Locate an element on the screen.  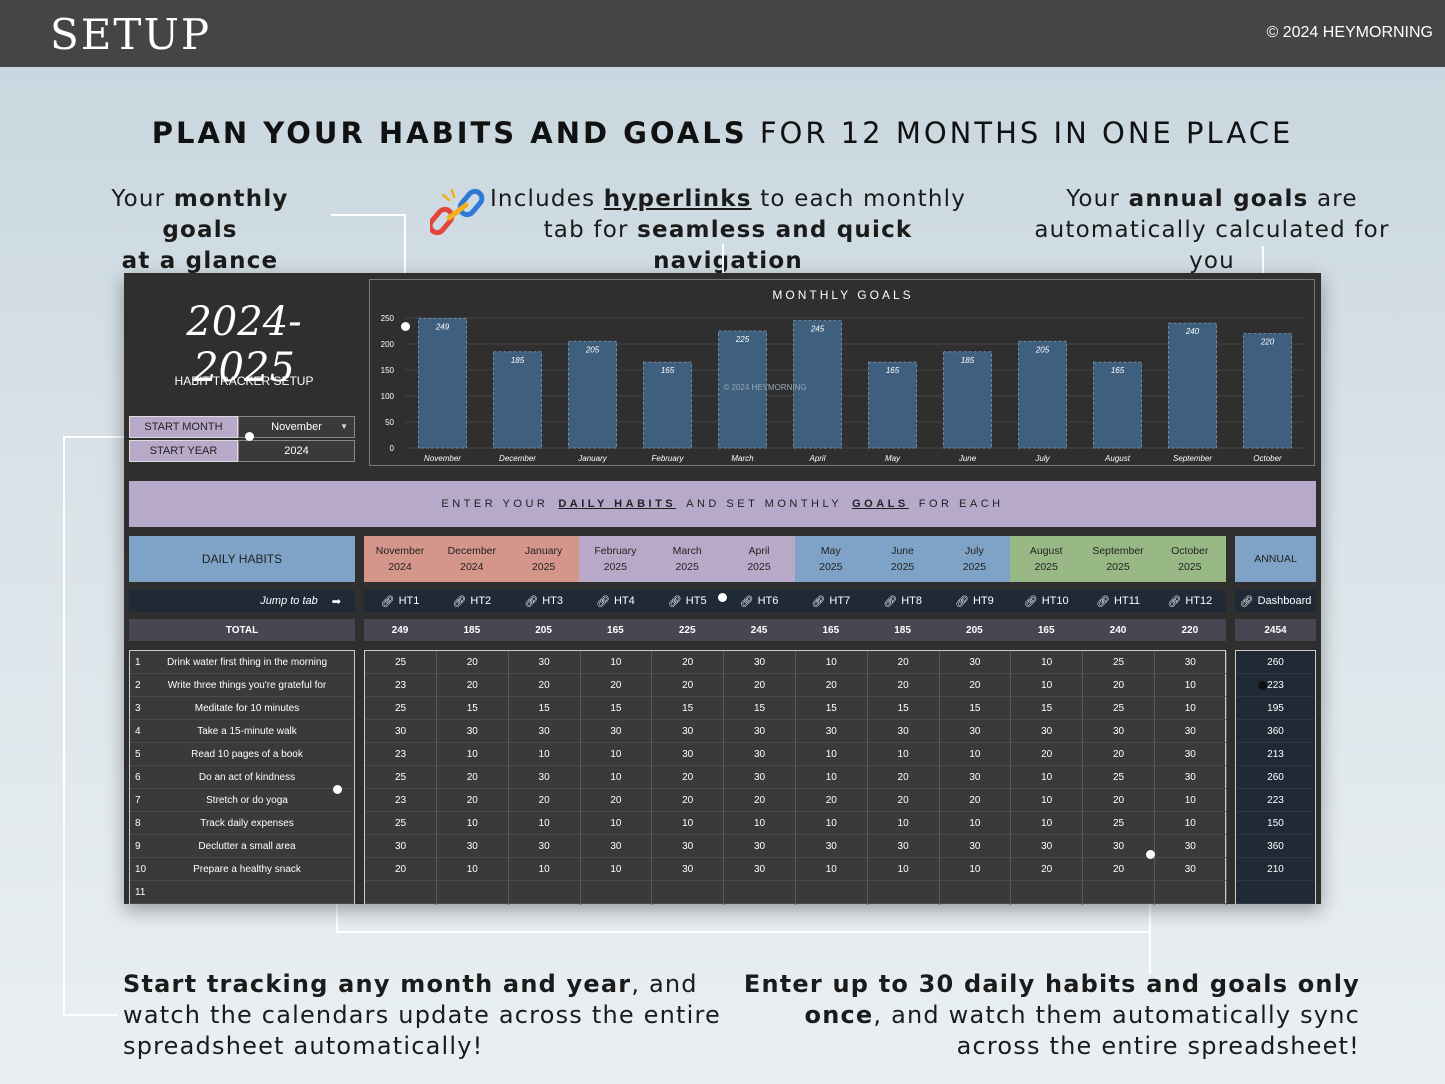
tab-link-ht11: 🔗︎ HT11 is located at coordinates (1118, 601).